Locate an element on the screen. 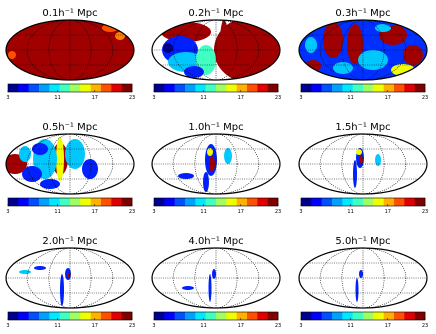 This screenshot has width=436, height=334. panel-title: 1.5h⁻¹ Mpc is located at coordinates (362, 127).